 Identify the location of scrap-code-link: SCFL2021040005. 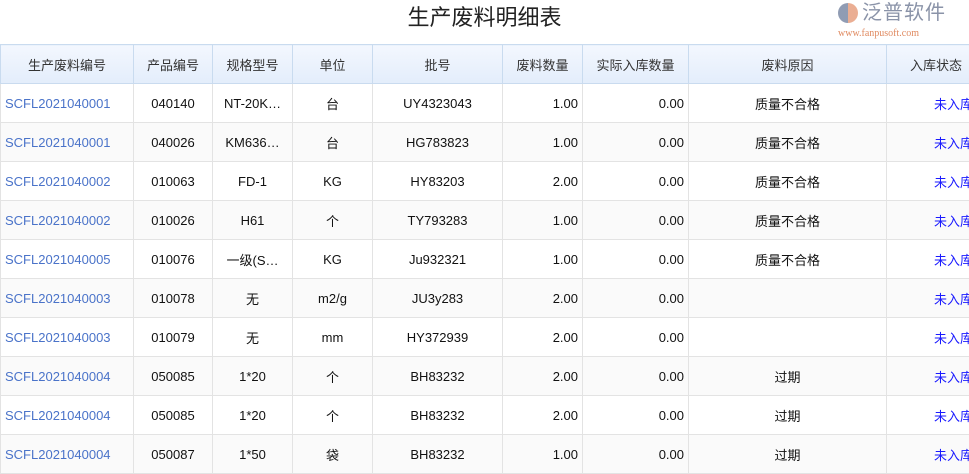
(67, 259).